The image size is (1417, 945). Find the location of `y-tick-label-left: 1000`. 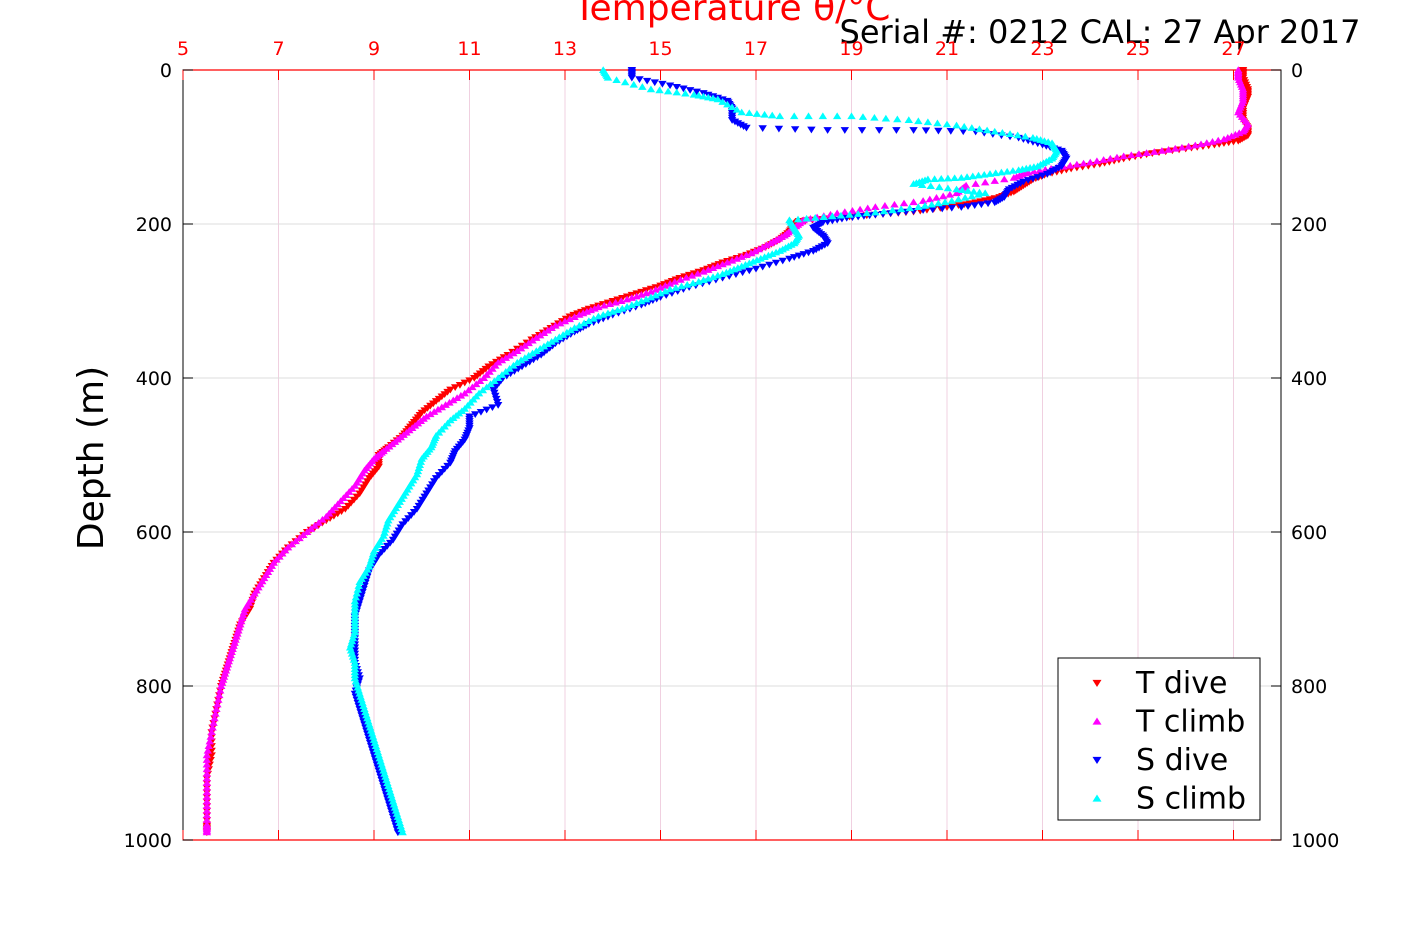

y-tick-label-left: 1000 is located at coordinates (148, 841).